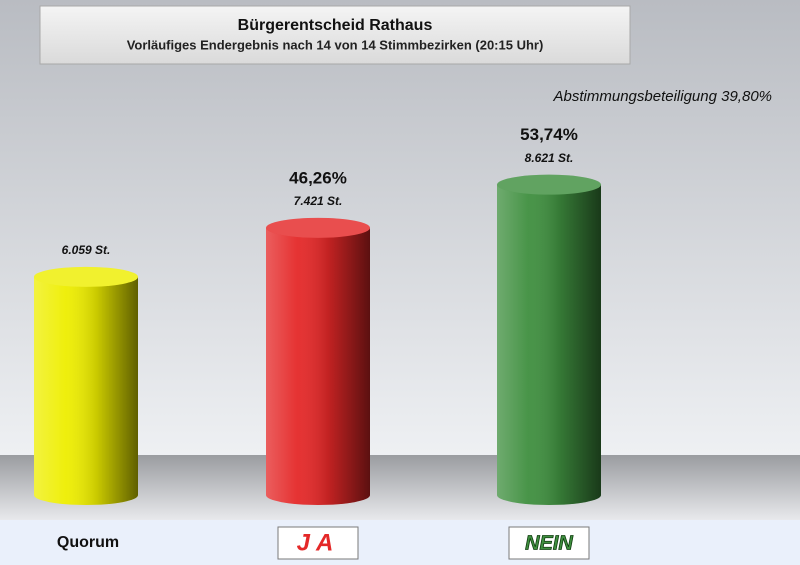  Describe the element at coordinates (549, 134) in the screenshot. I see `share-label: 53,74%` at that location.